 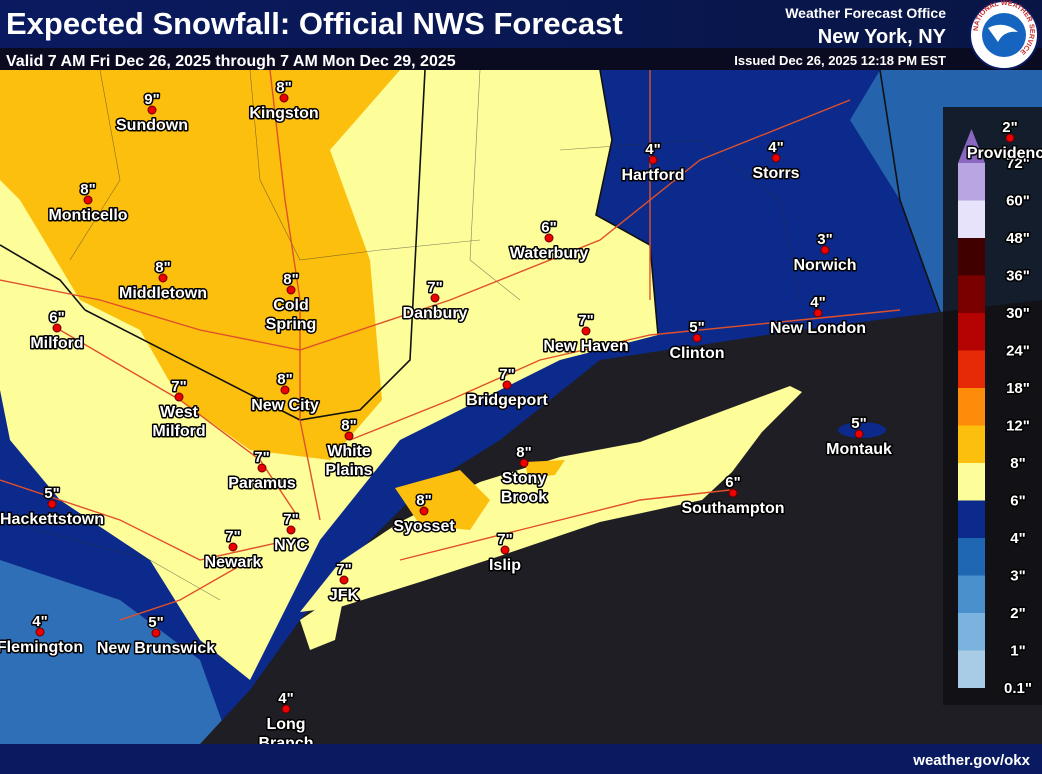 I want to click on city-name: Brook, so click(x=524, y=497).